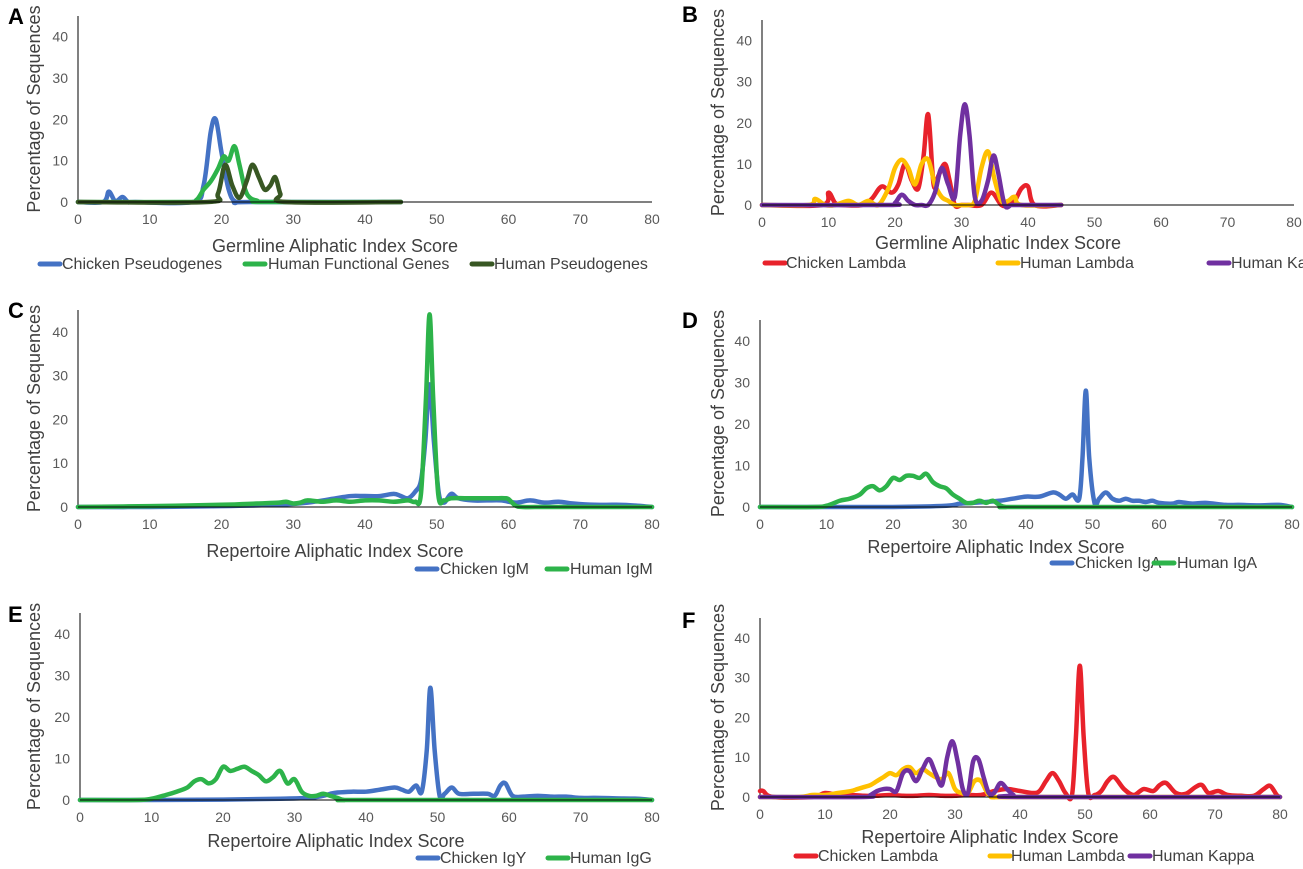  I want to click on series-line-human-igg, so click(366, 783).